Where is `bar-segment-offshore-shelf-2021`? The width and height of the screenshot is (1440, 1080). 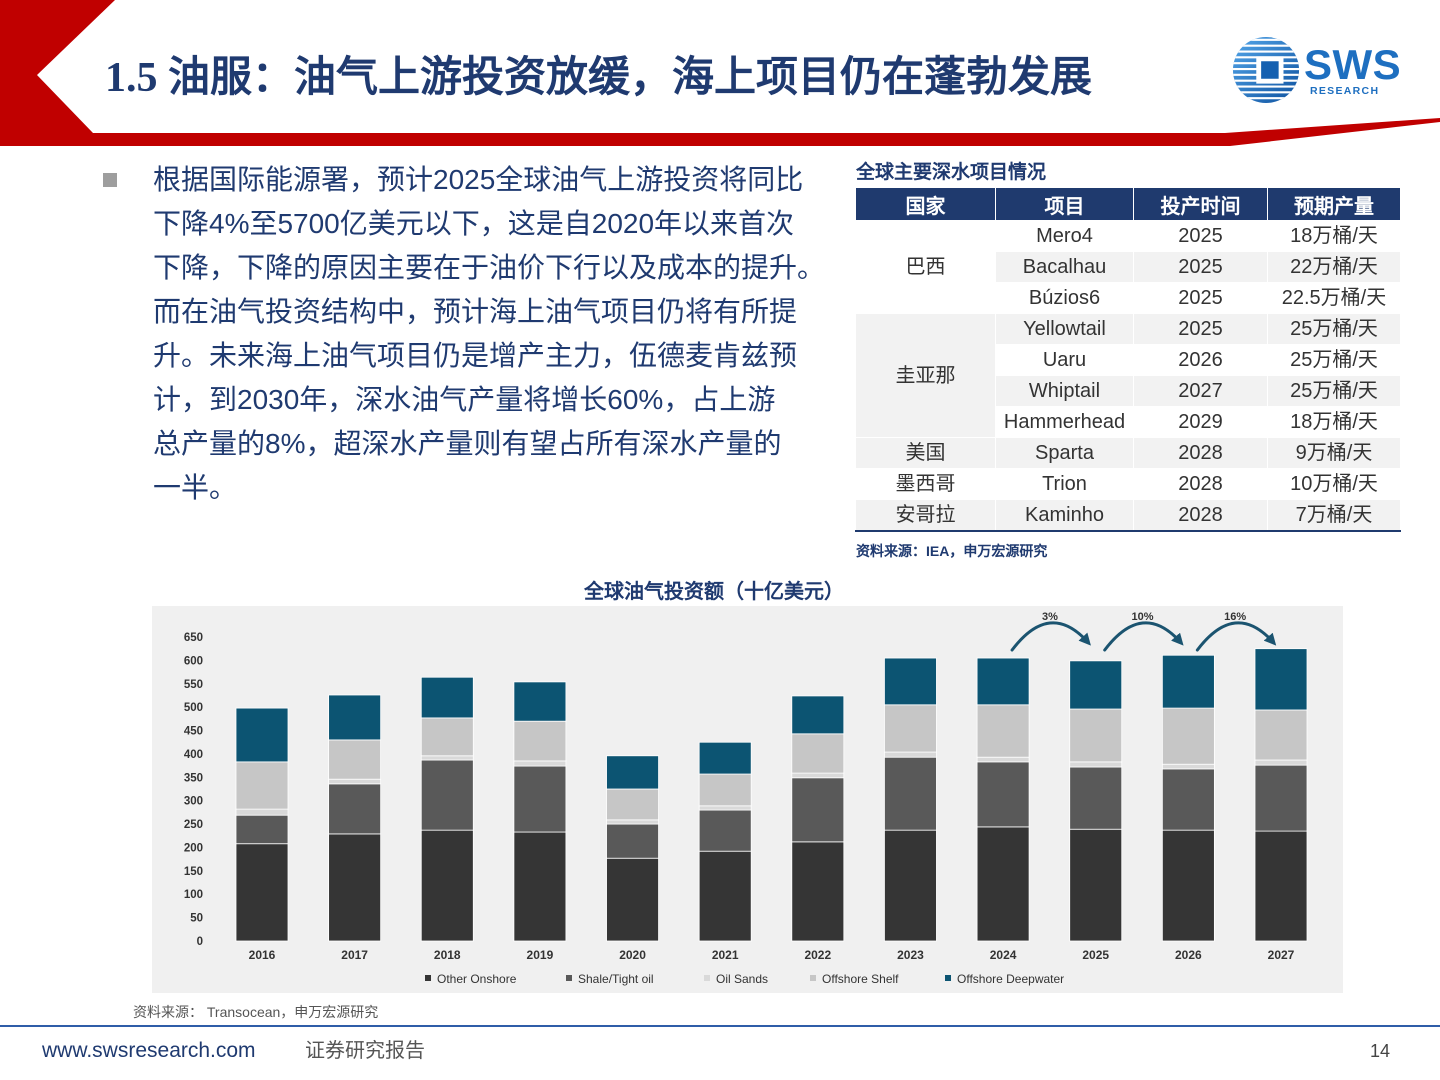
bar-segment-offshore-shelf-2021 is located at coordinates (725, 790).